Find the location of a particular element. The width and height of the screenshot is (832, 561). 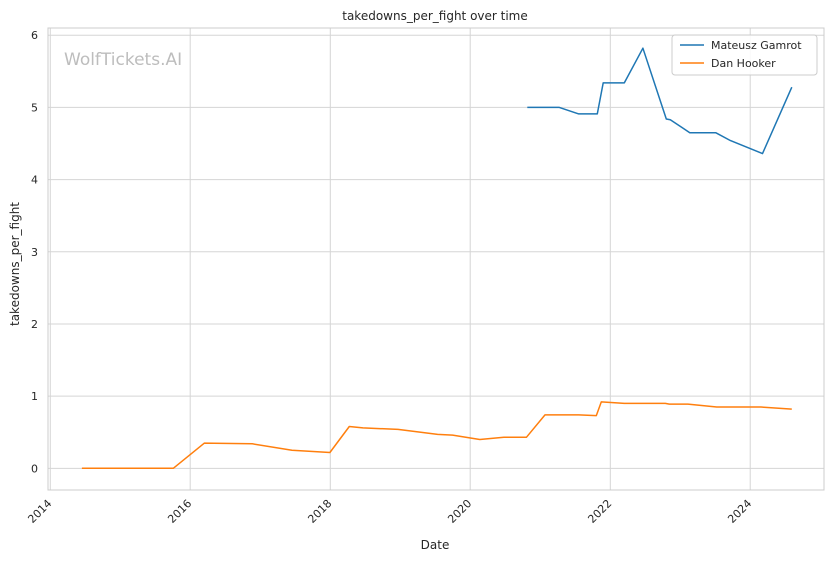

y-tick-labels: 0 1 2 3 4 5 6 is located at coordinates (34, 252).